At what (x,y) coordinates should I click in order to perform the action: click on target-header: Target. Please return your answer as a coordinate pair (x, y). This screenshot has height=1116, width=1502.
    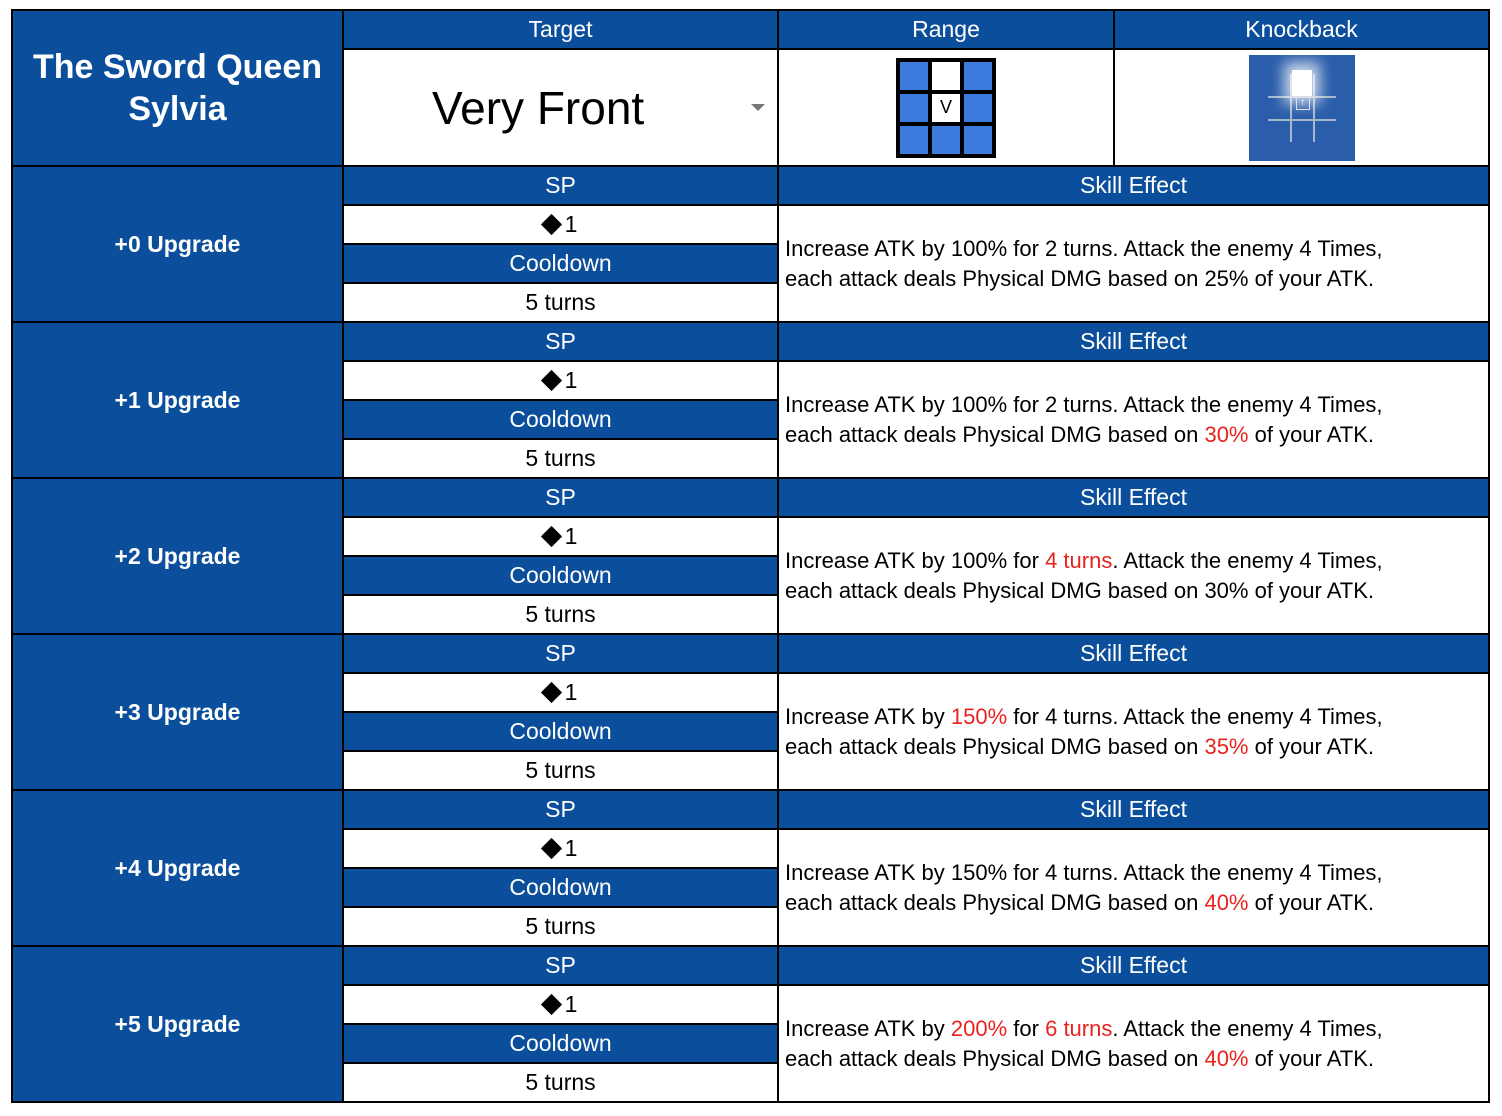
    Looking at the image, I should click on (561, 30).